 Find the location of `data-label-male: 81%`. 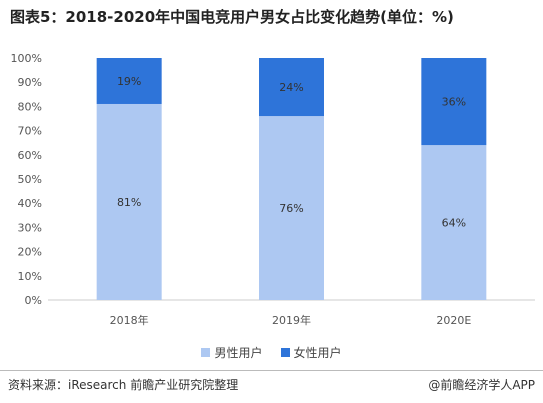

data-label-male: 81% is located at coordinates (129, 202).